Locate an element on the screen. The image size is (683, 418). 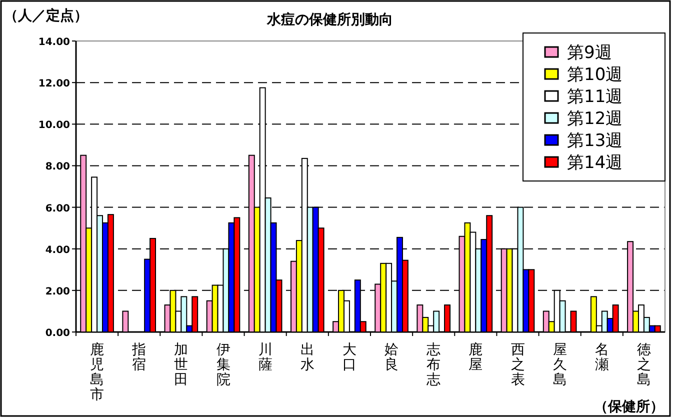
x-tick-label: 川薩 is located at coordinates (265, 357).